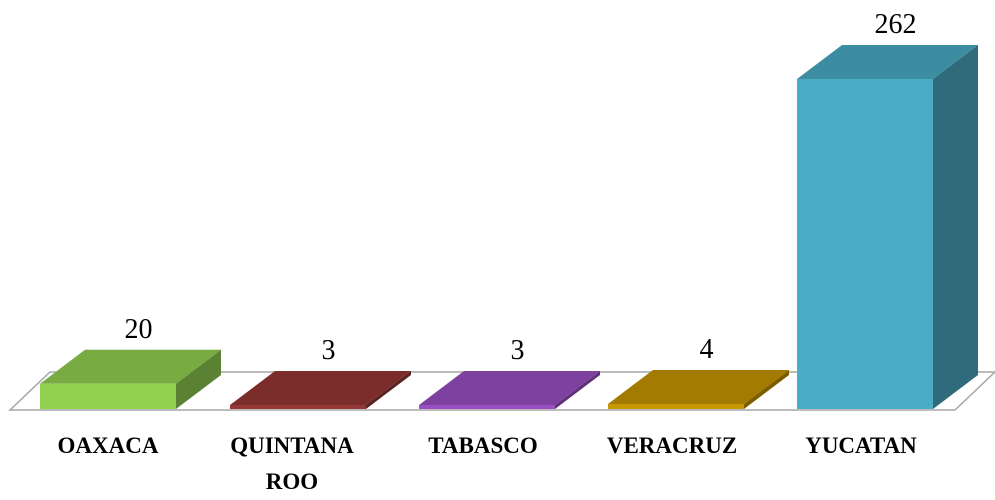 The width and height of the screenshot is (995, 500). Describe the element at coordinates (707, 349) in the screenshot. I see `data-label-3: 4` at that location.